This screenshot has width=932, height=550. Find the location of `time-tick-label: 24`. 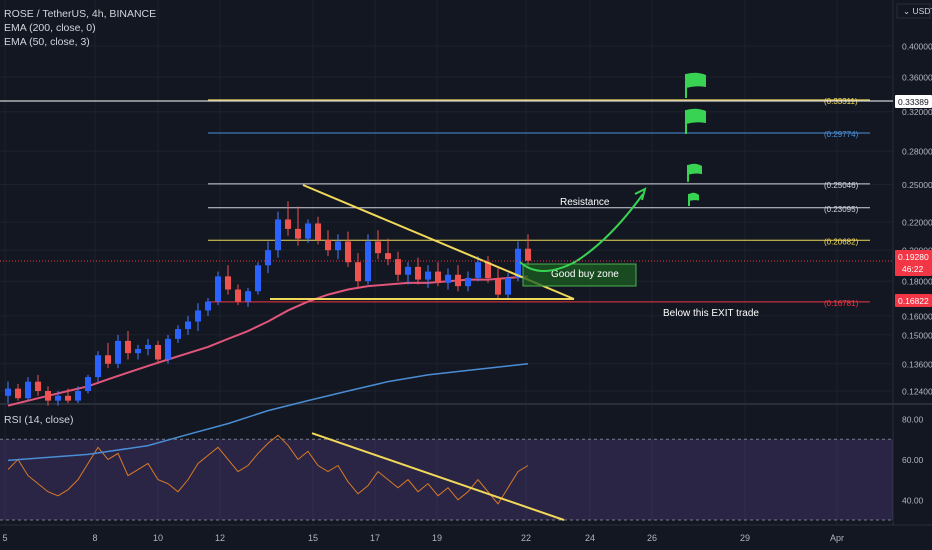

time-tick-label: 24 is located at coordinates (590, 538).